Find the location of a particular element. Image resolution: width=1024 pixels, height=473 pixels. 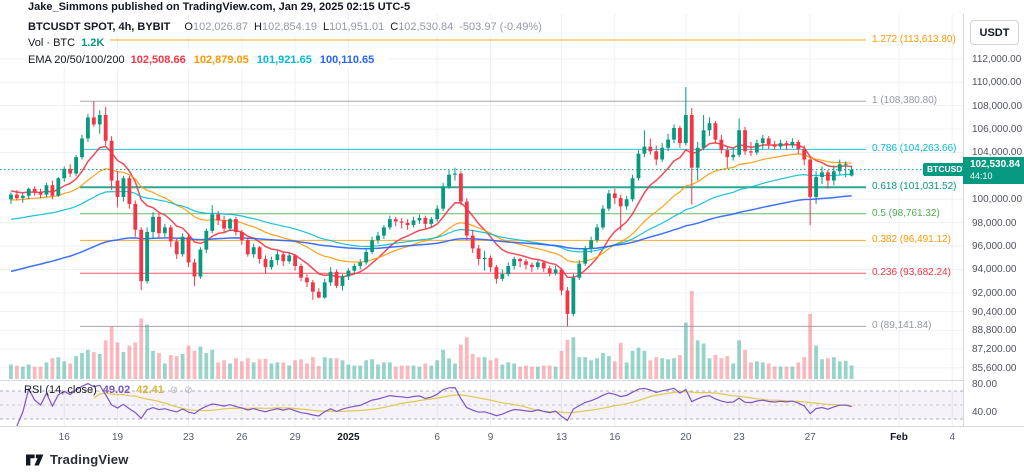

price-axis-label: 112,000.00 is located at coordinates (997, 59).